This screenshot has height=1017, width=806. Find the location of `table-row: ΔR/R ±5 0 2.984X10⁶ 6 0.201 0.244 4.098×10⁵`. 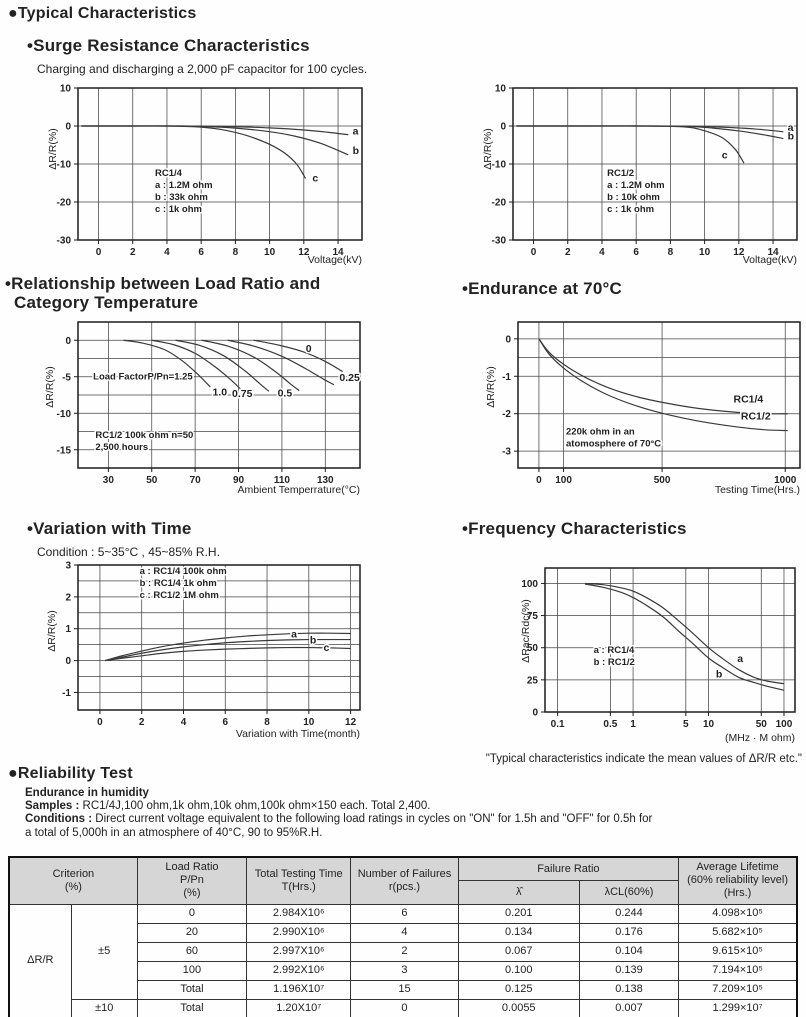

table-row: ΔR/R ±5 0 2.984X10⁶ 6 0.201 0.244 4.098×10⁵ is located at coordinates (403, 960).